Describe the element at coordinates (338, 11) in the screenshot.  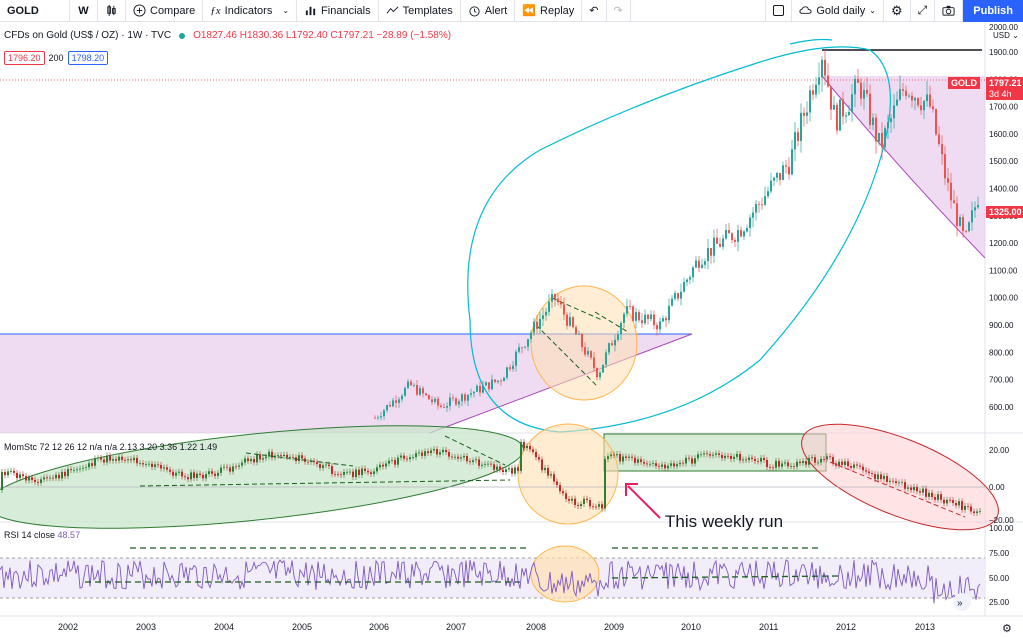
I see `financials-button: Financials` at that location.